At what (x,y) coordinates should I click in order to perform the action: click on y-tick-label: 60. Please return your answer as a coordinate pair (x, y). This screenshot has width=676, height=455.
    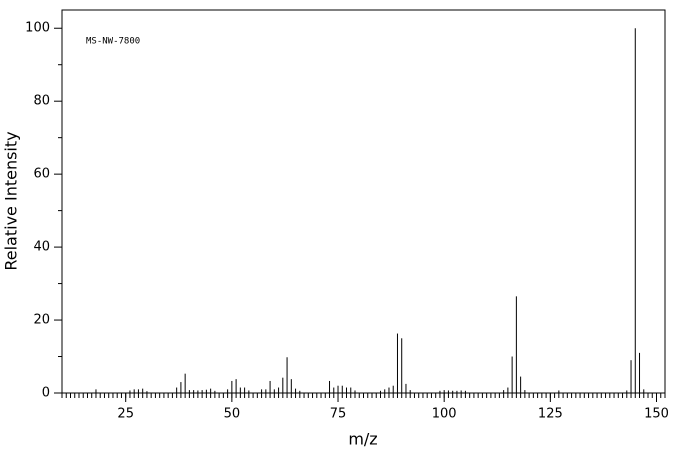
    Looking at the image, I should click on (41, 174).